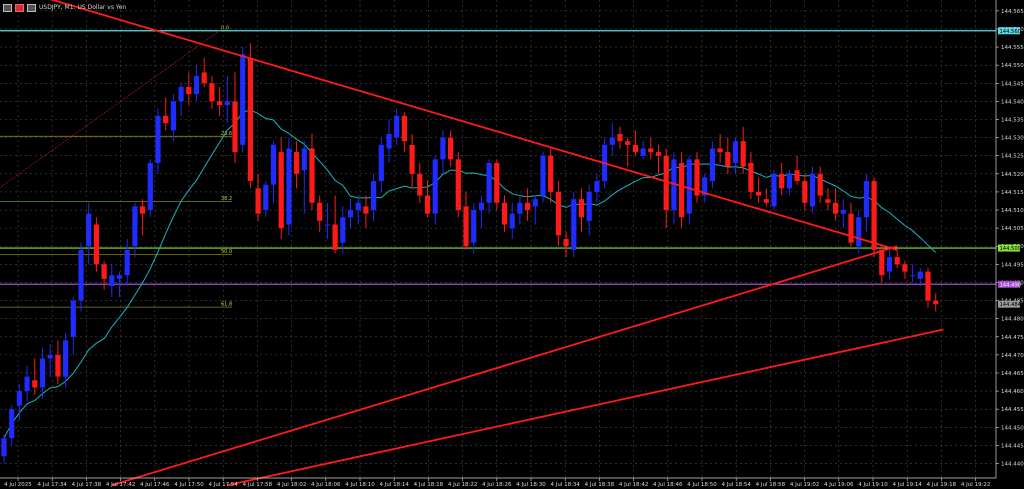 The image size is (1024, 489). Describe the element at coordinates (668, 485) in the screenshot. I see `x-tick-label: 4 Jul 18:46` at that location.